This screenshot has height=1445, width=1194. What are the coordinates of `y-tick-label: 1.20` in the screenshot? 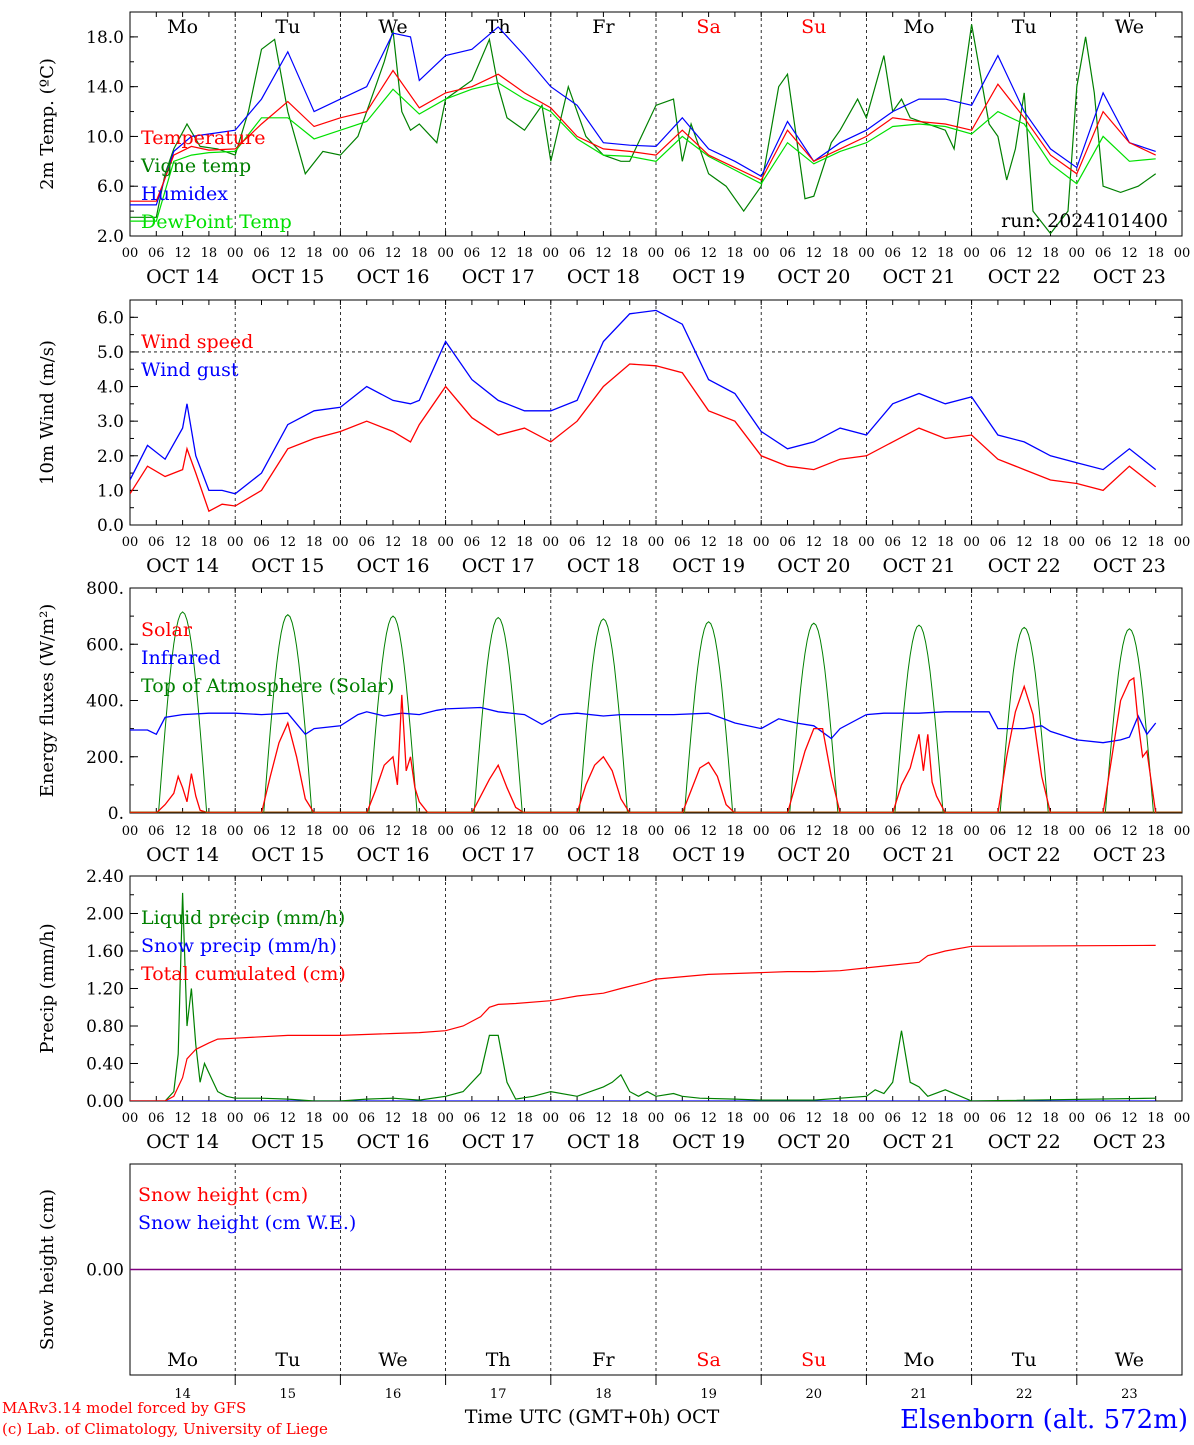 It's located at (105, 990).